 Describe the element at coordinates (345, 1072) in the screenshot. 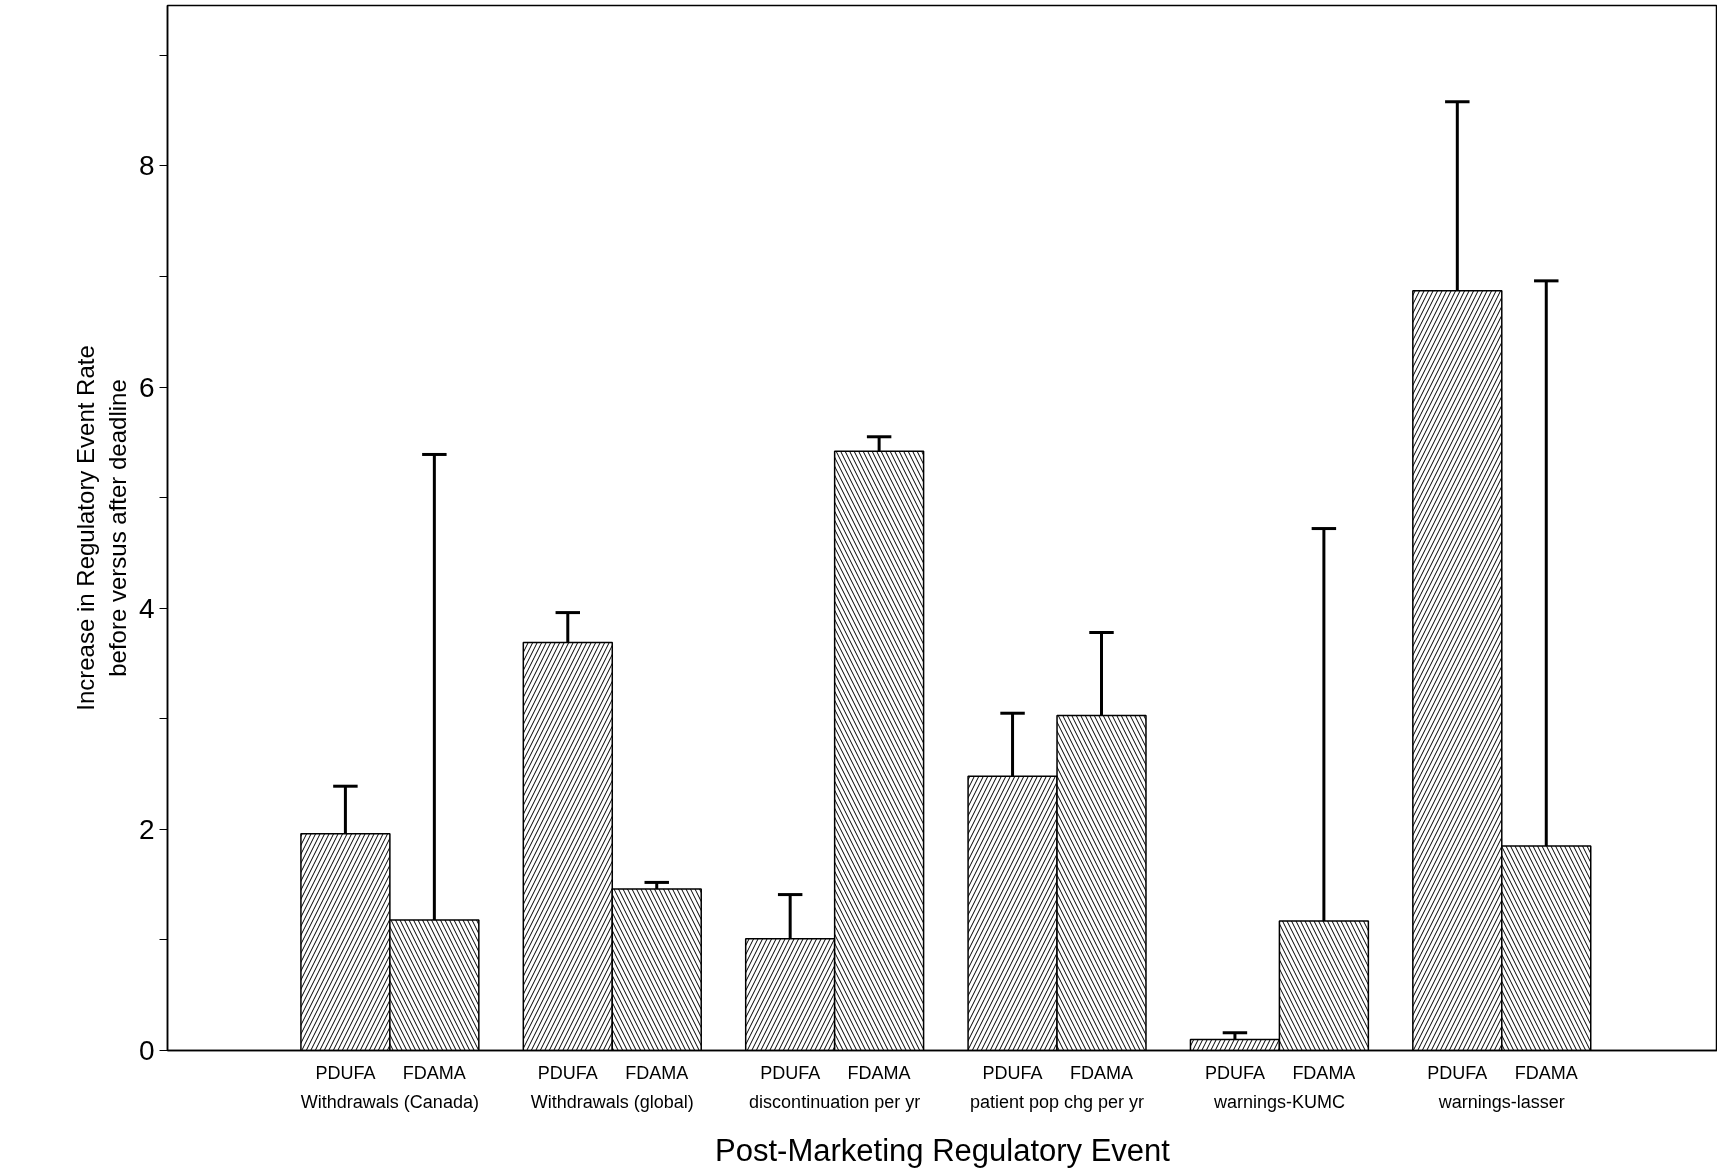

I see `series-label: PDUFA` at that location.